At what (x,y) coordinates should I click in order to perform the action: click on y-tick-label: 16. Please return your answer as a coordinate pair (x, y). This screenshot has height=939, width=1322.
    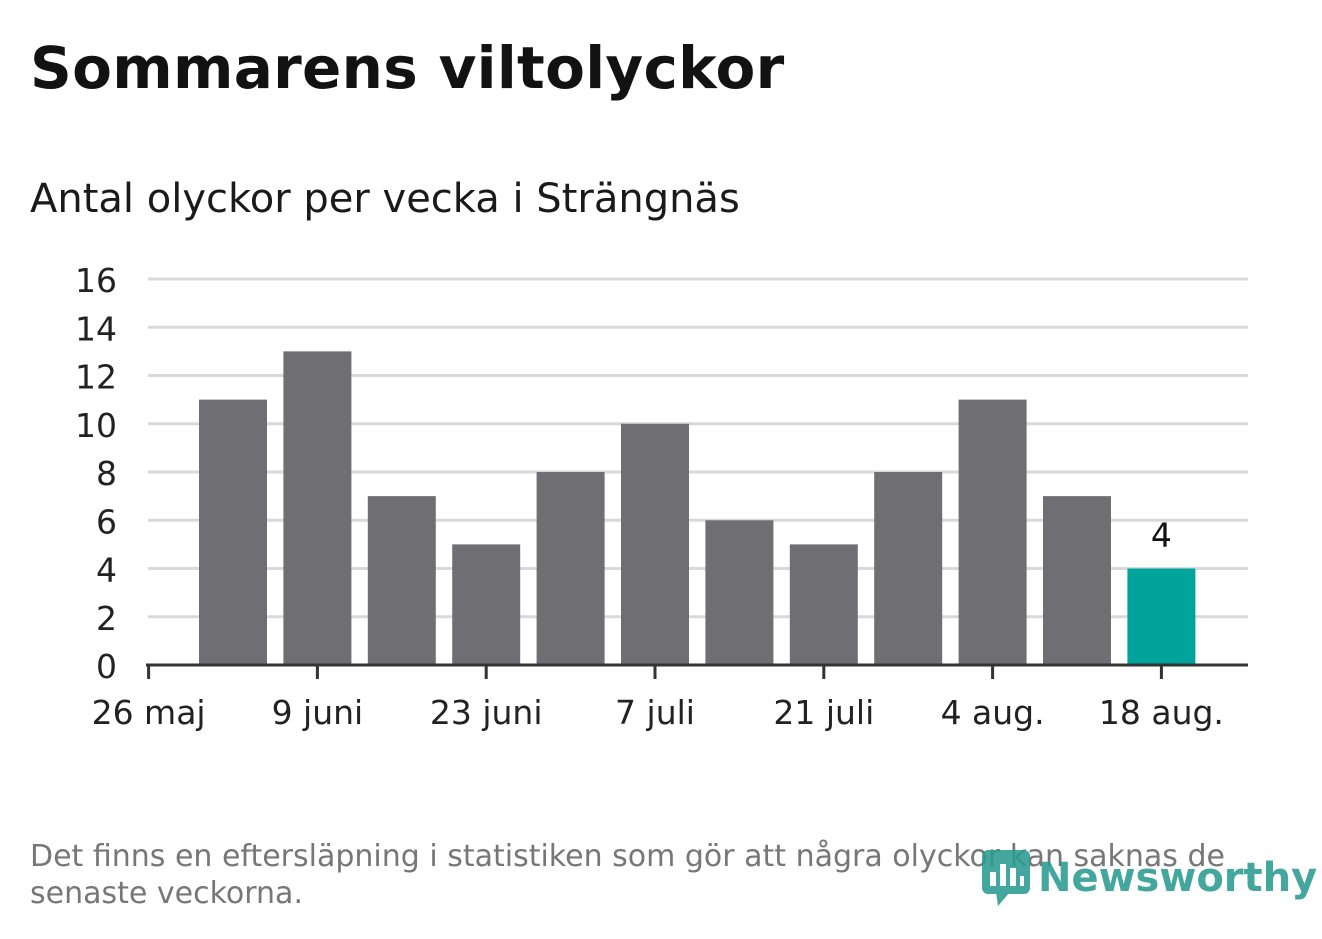
    Looking at the image, I should click on (96, 280).